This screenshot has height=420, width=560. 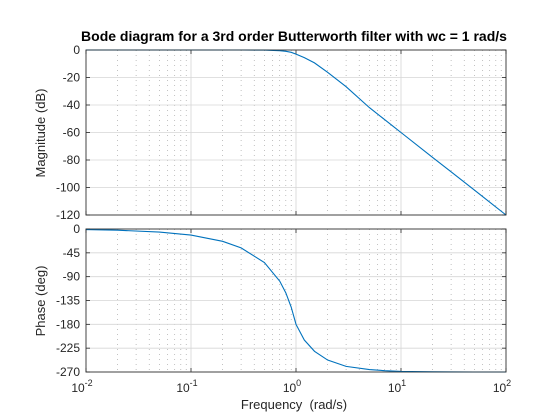 I want to click on magnitude-y-tick-label: 0, so click(x=76, y=50).